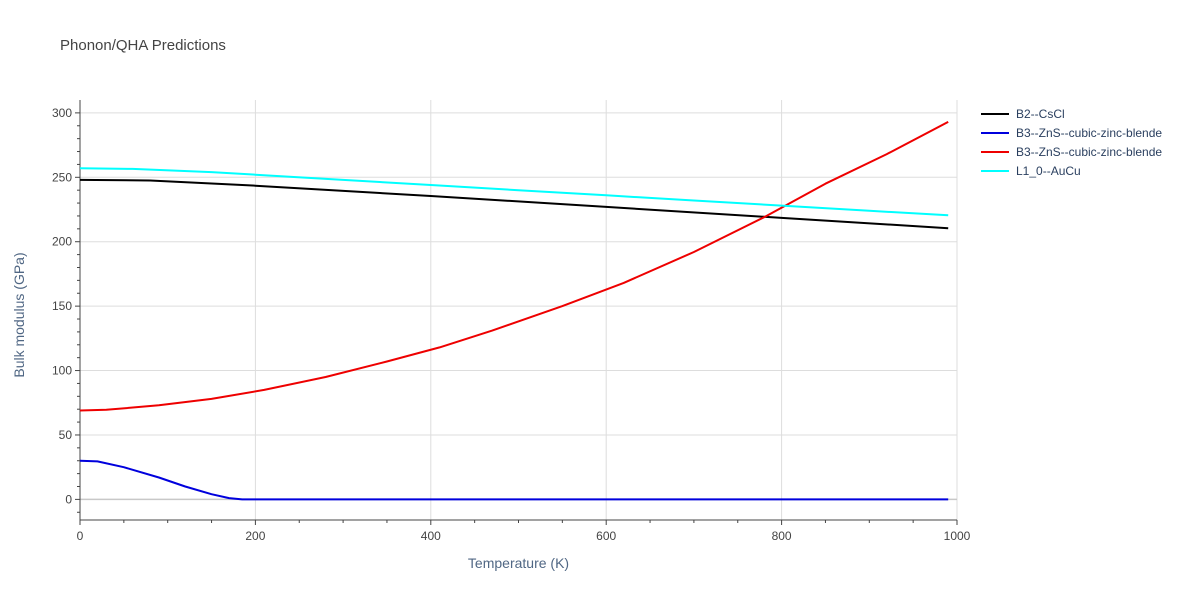 The image size is (1200, 605). Describe the element at coordinates (80, 536) in the screenshot. I see `x-tick-label: 0` at that location.